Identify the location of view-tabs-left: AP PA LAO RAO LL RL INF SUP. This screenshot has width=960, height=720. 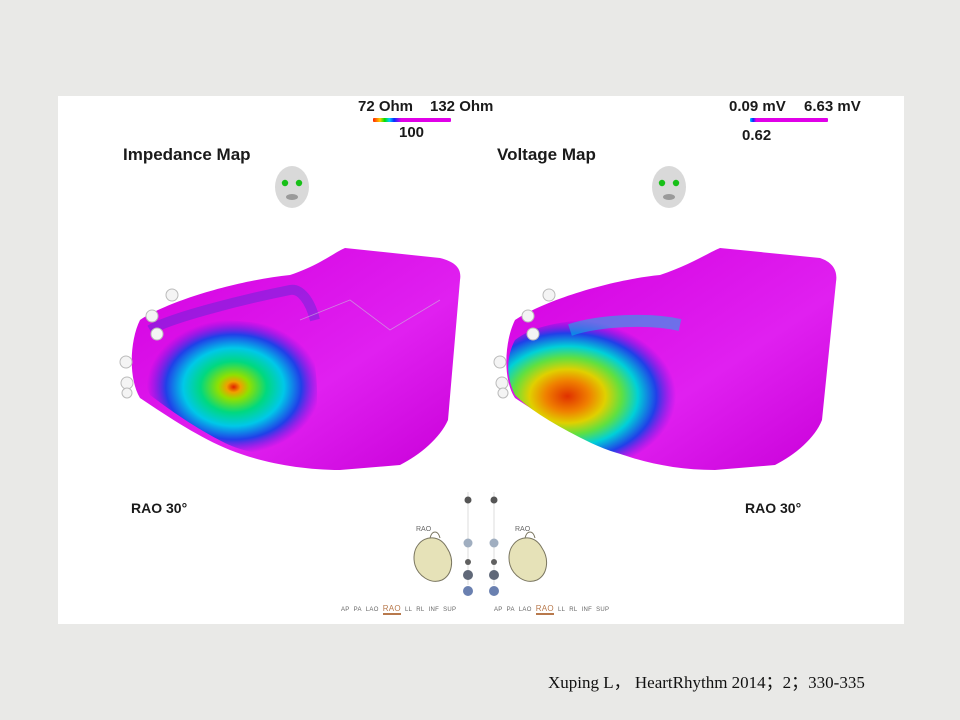
(400, 609).